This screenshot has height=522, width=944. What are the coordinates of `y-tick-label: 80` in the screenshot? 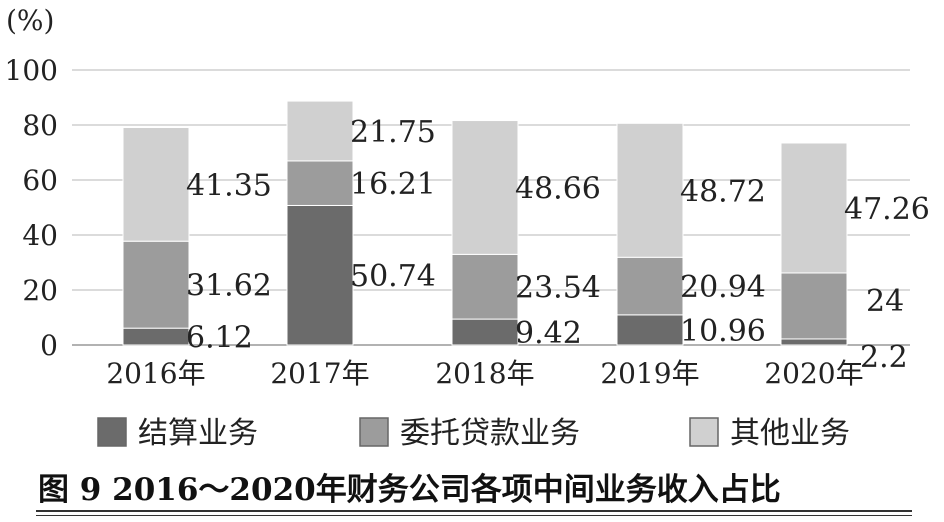 It's located at (40, 125).